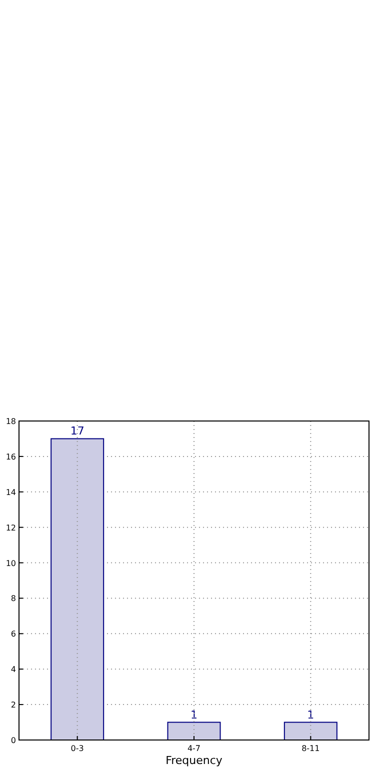 The width and height of the screenshot is (390, 780). Describe the element at coordinates (13, 599) in the screenshot. I see `y-tick-label: 8` at that location.